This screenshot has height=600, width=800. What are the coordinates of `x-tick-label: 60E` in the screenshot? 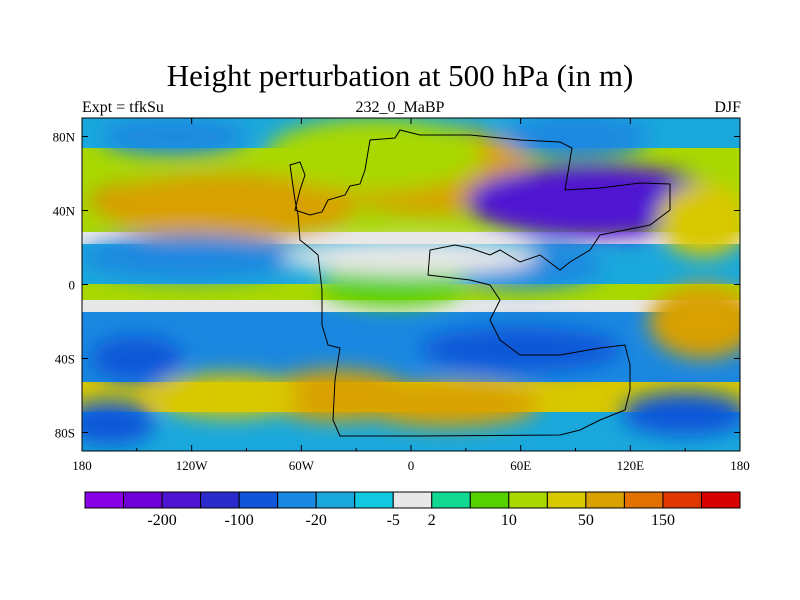 It's located at (520, 465).